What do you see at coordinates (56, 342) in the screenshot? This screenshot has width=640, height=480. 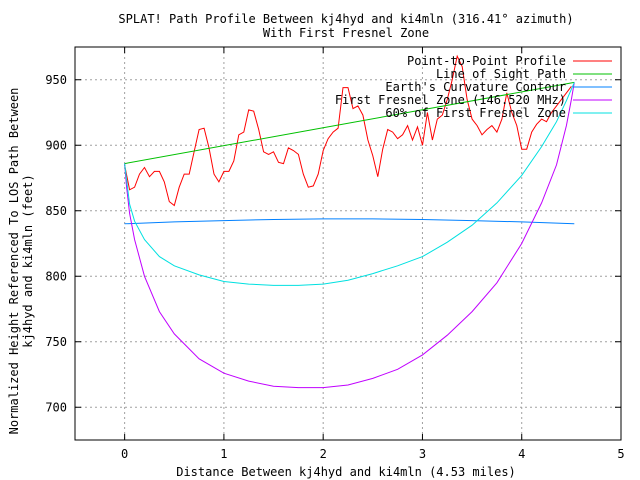 I see `y-tick-label: 750` at bounding box center [56, 342].